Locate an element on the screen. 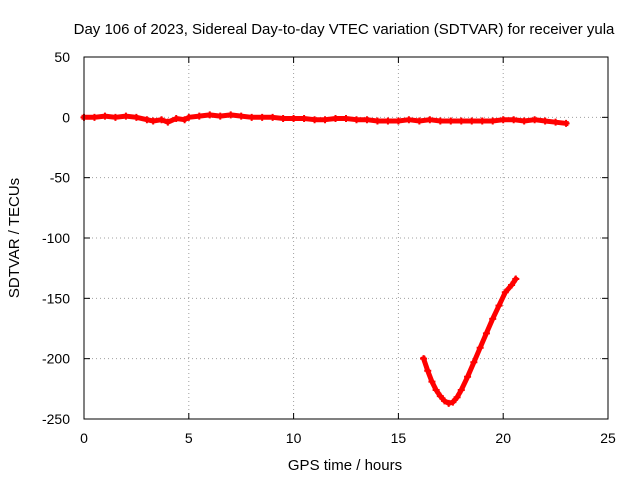 The width and height of the screenshot is (640, 480). series-line is located at coordinates (470, 340).